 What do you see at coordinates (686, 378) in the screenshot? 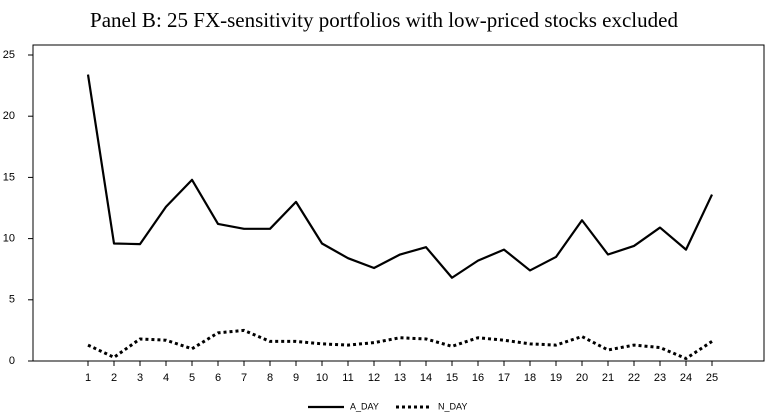
I see `x-tick-label: 24` at bounding box center [686, 378].